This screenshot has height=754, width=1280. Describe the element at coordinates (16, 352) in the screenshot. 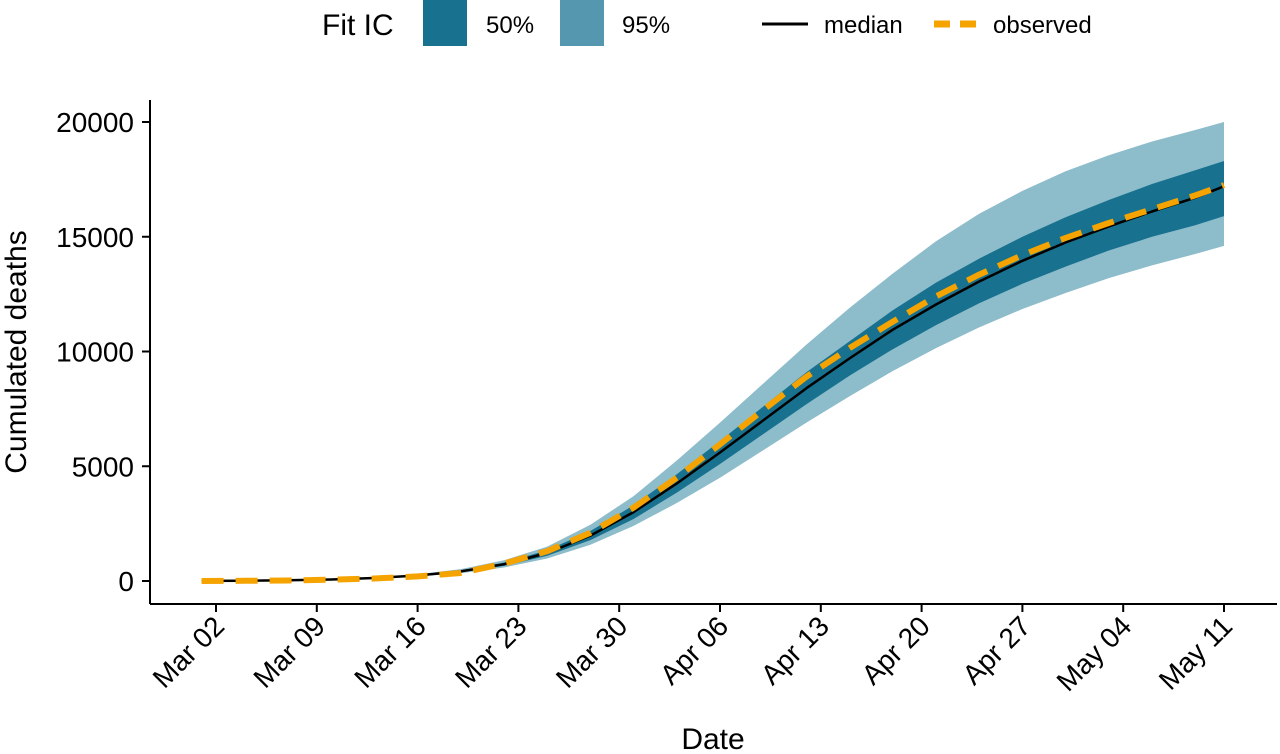

I see `y-axis-title: Cumulated deaths` at that location.